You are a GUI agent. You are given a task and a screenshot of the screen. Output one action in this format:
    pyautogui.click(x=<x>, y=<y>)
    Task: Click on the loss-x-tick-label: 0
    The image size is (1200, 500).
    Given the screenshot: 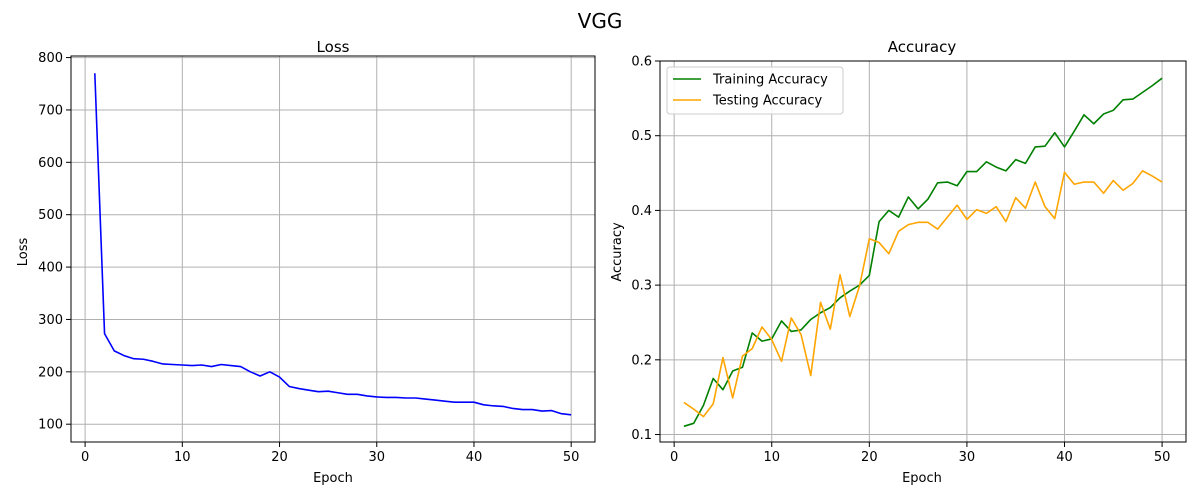 What is the action you would take?
    pyautogui.click(x=85, y=457)
    